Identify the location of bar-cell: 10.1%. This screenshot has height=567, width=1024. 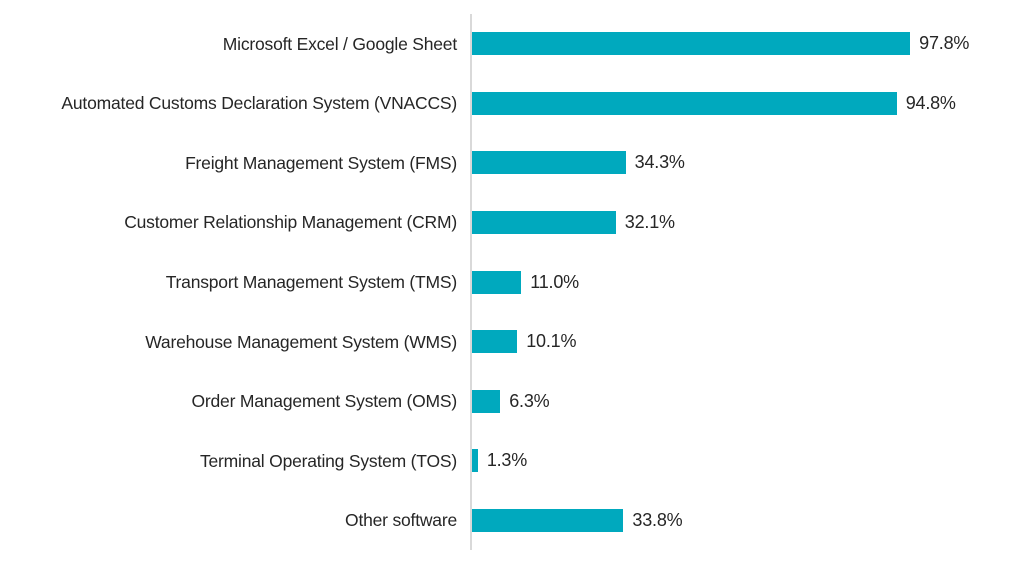
(747, 341).